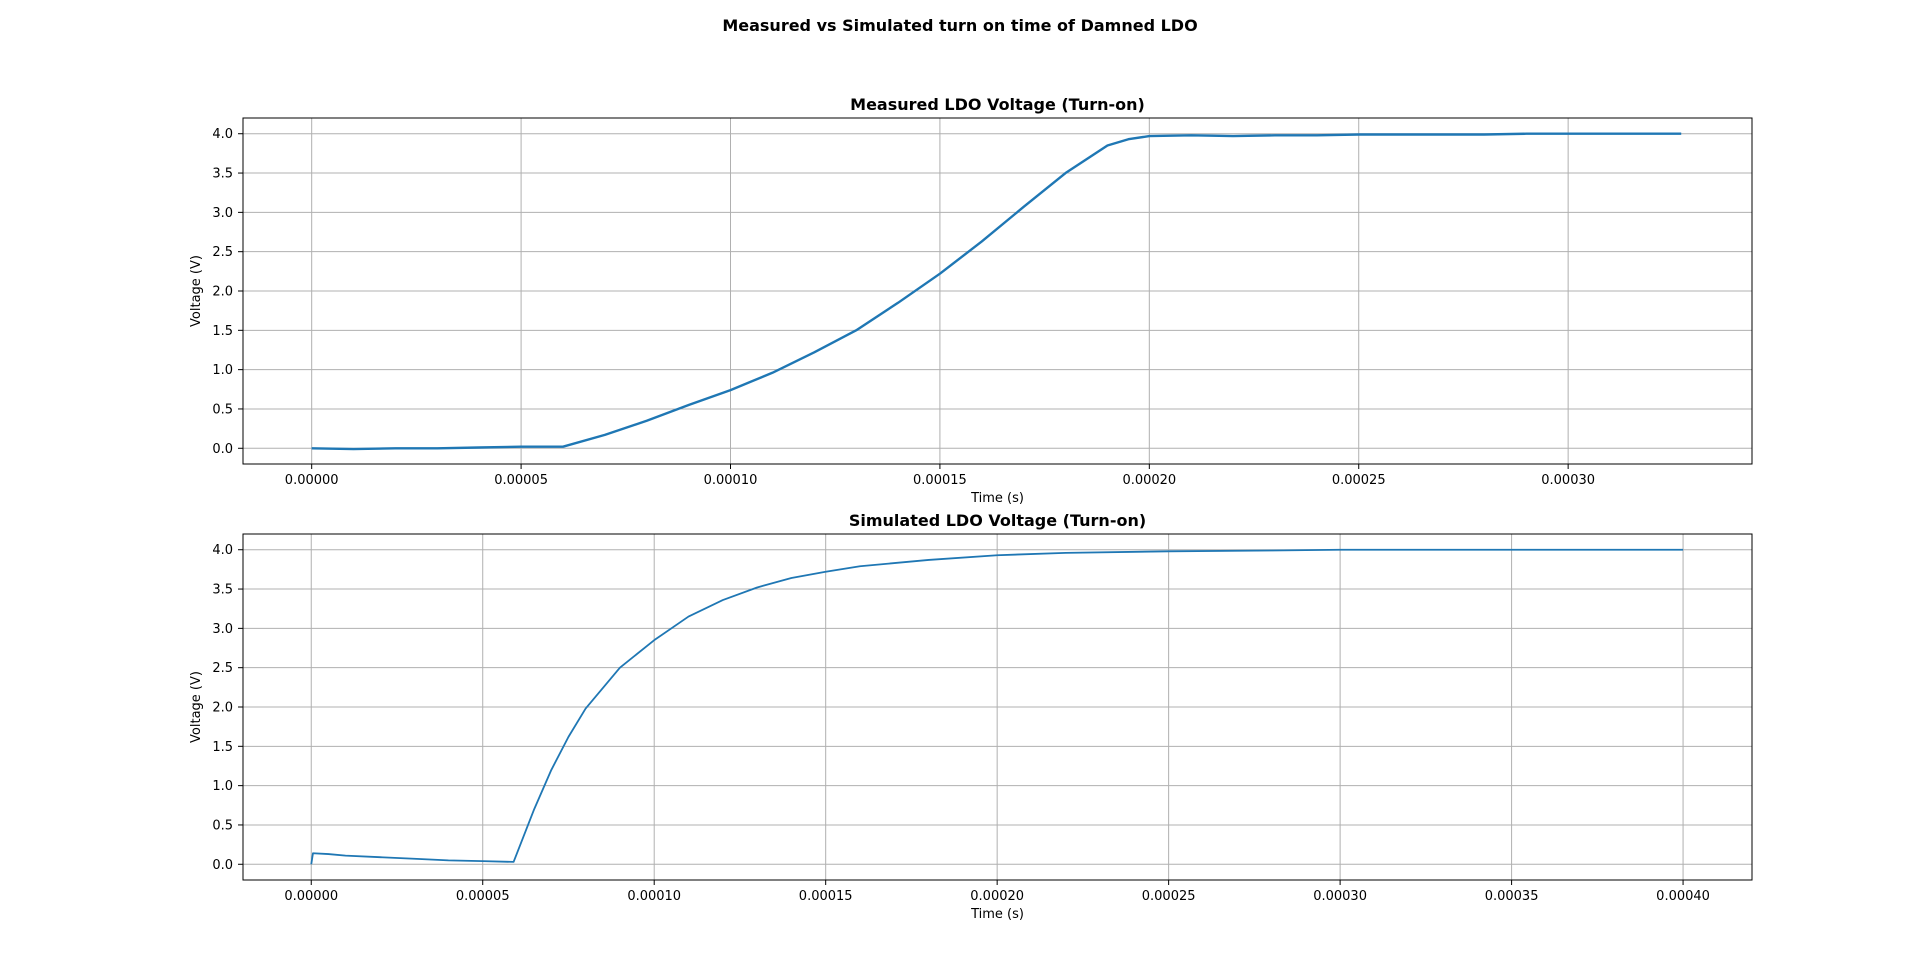 The height and width of the screenshot is (975, 1920). What do you see at coordinates (997, 520) in the screenshot?
I see `chart-title: Simulated LDO Voltage (Turn-on)` at bounding box center [997, 520].